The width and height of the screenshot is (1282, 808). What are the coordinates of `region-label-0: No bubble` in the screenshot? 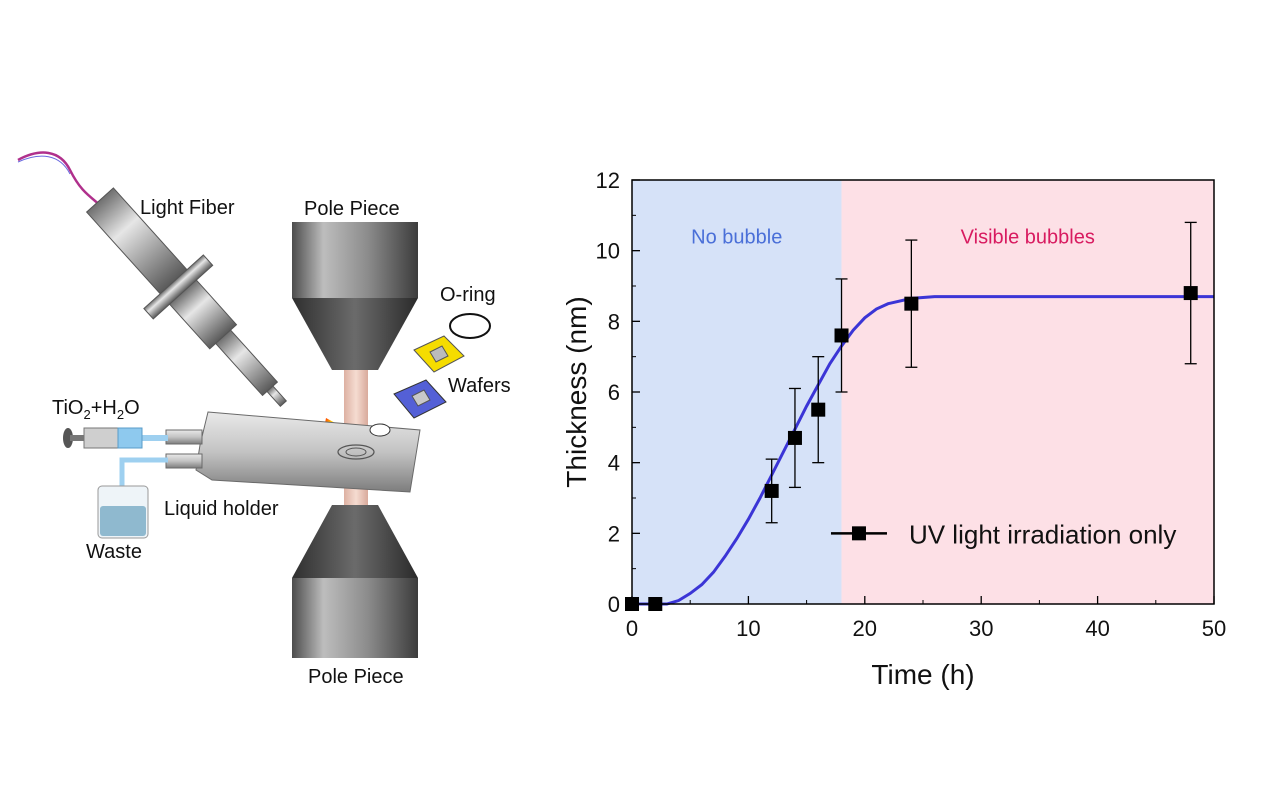 It's located at (736, 238).